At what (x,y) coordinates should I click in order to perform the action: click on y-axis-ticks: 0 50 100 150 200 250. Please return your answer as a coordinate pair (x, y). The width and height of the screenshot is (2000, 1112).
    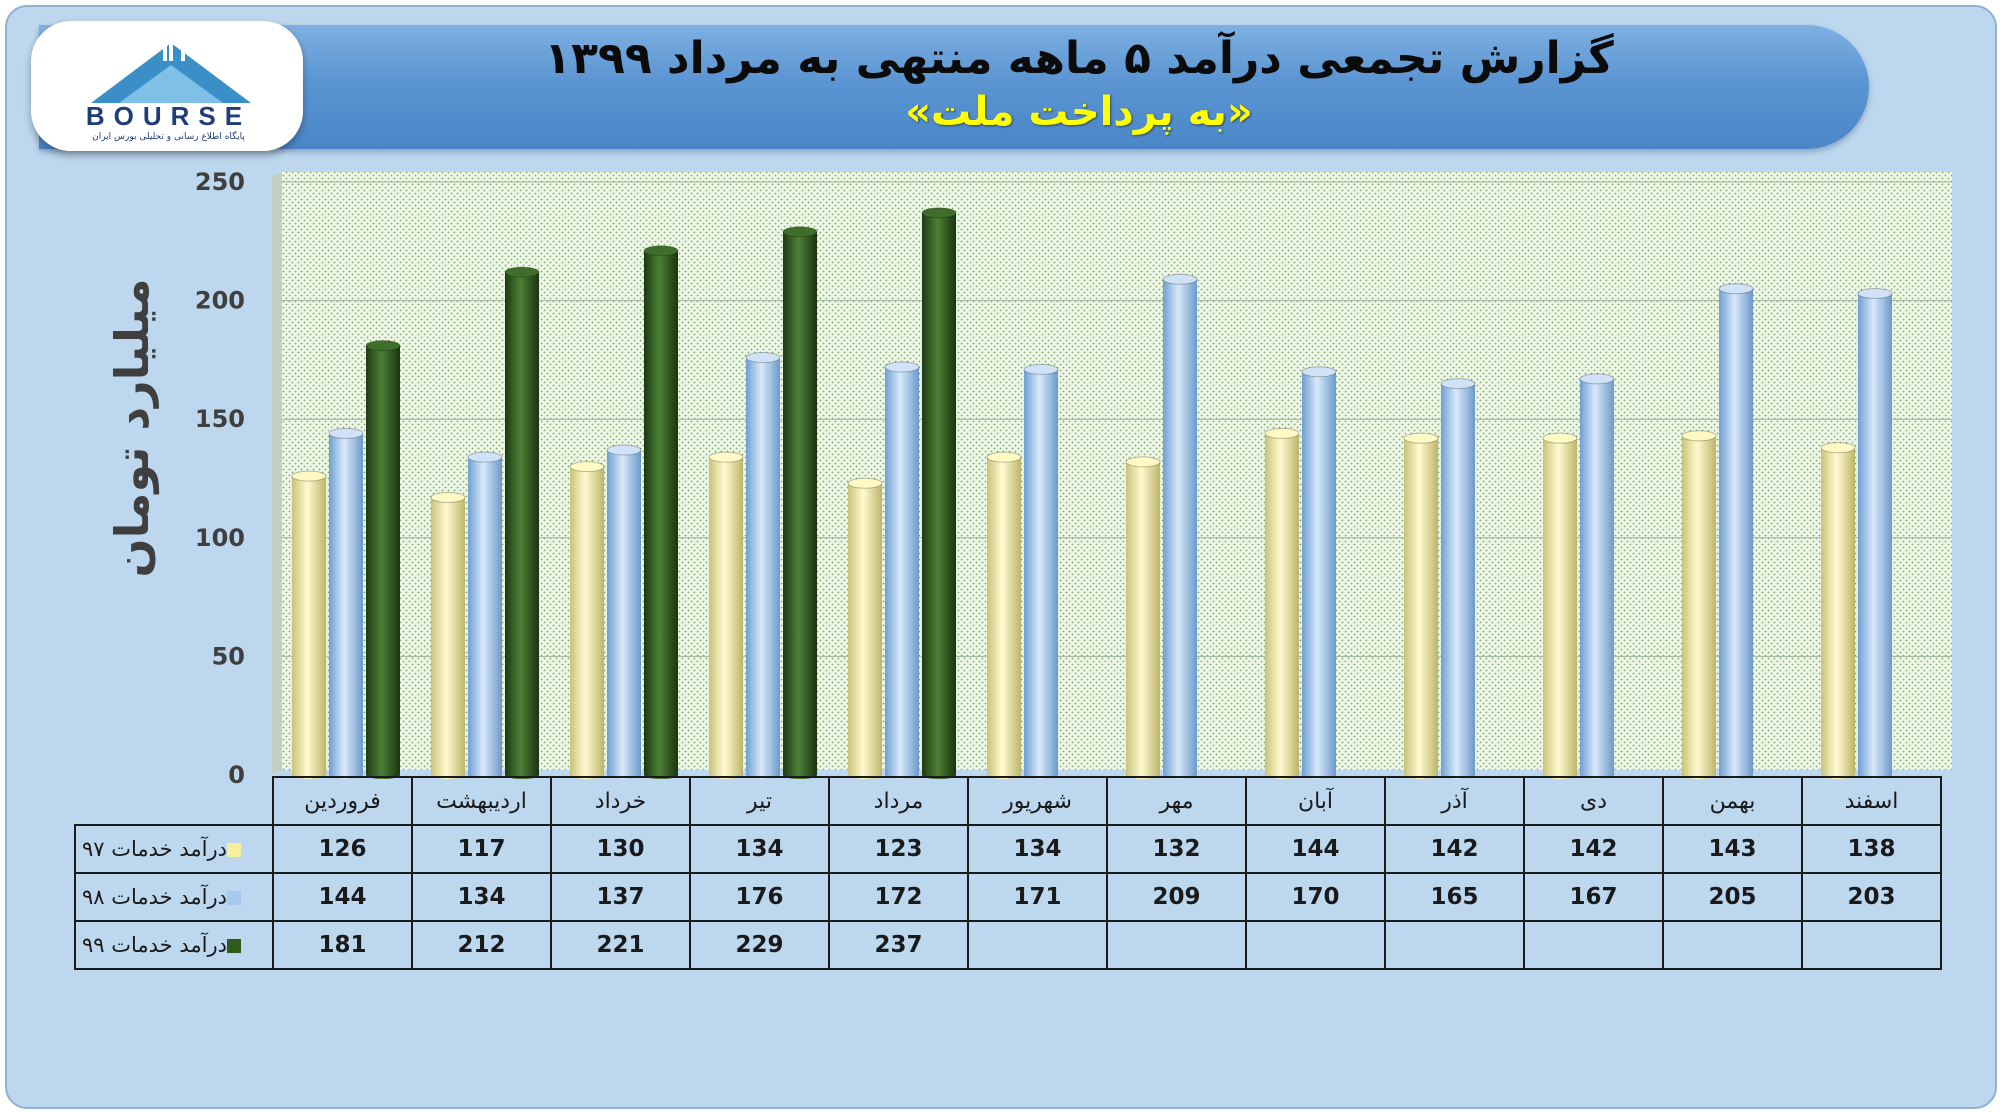
    Looking at the image, I should click on (220, 478).